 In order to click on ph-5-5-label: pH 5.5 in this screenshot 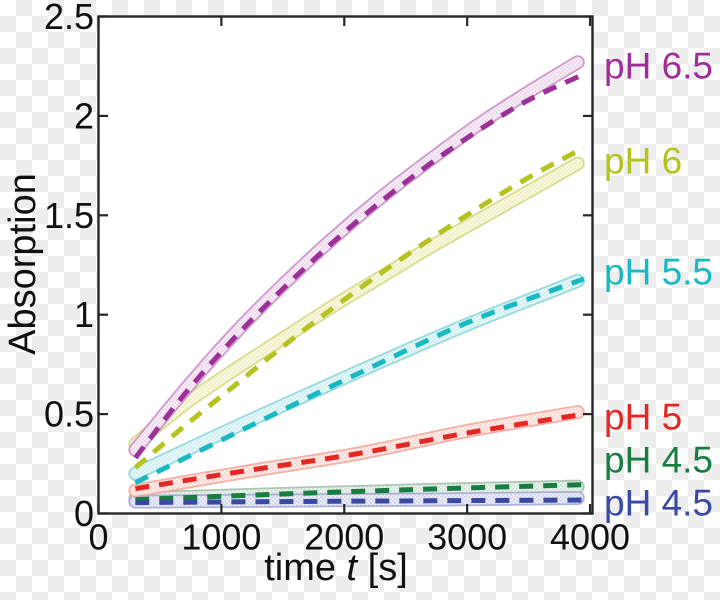, I will do `click(659, 272)`.